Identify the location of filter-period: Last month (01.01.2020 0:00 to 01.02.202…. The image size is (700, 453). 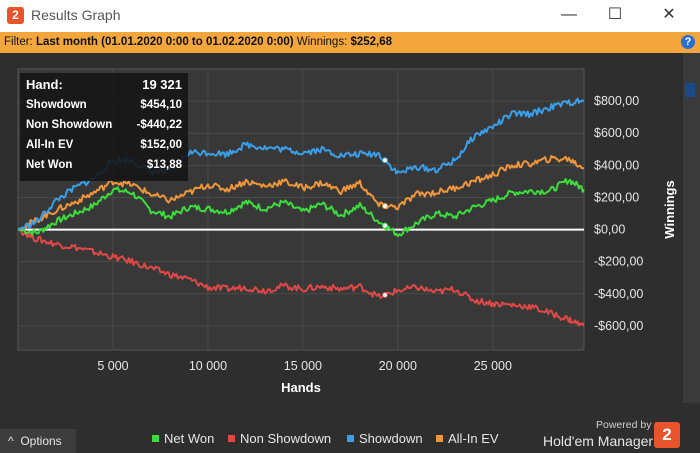
(164, 42).